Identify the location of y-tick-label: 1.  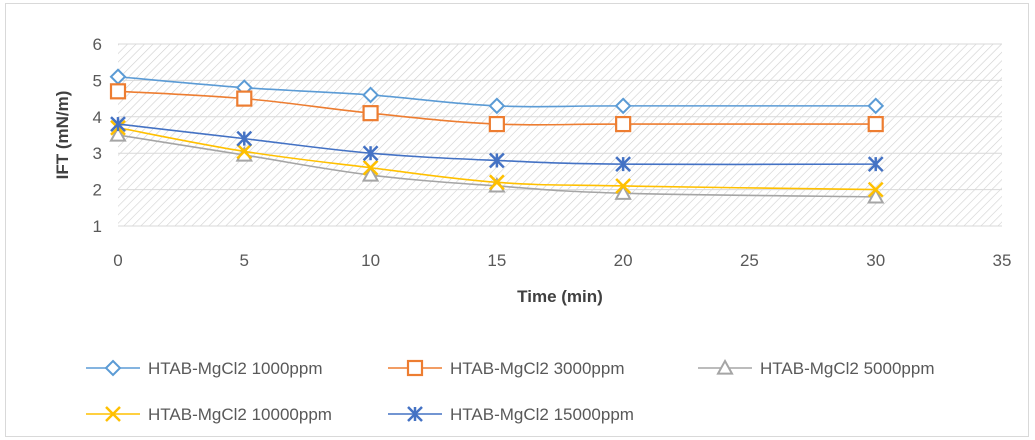
(97, 226).